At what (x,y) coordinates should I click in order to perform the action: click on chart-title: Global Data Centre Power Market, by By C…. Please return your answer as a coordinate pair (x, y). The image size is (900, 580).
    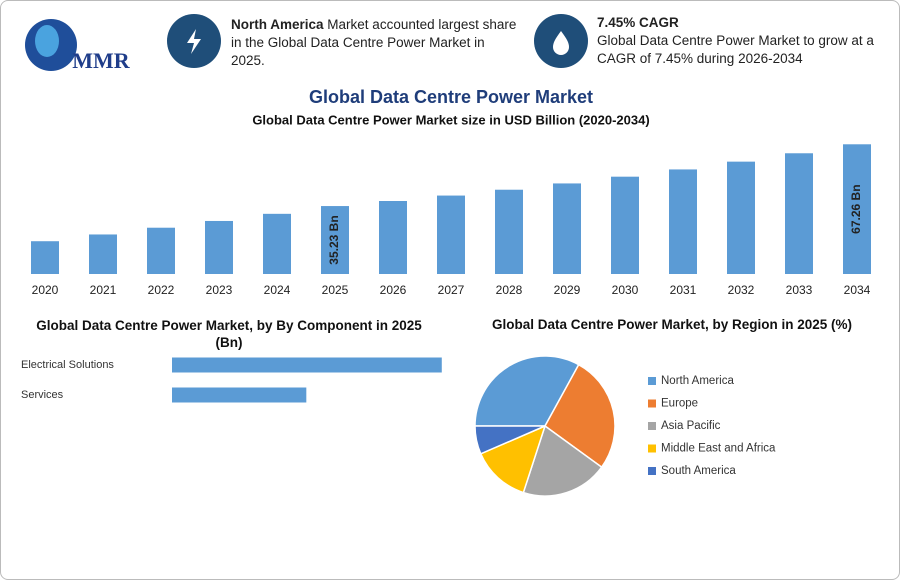
    Looking at the image, I should click on (229, 334).